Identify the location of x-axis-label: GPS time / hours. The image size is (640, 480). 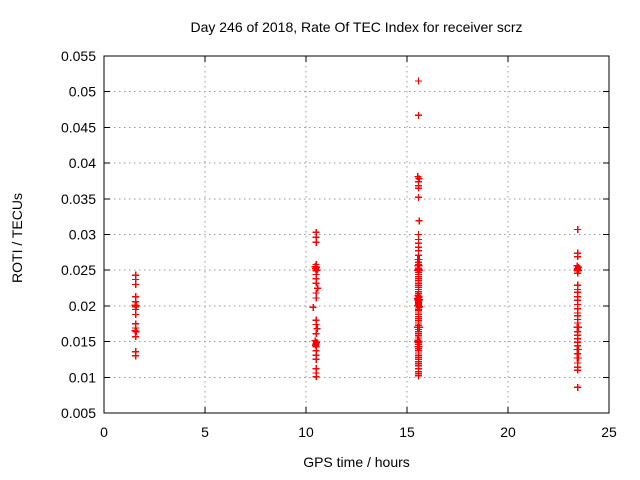
(356, 462).